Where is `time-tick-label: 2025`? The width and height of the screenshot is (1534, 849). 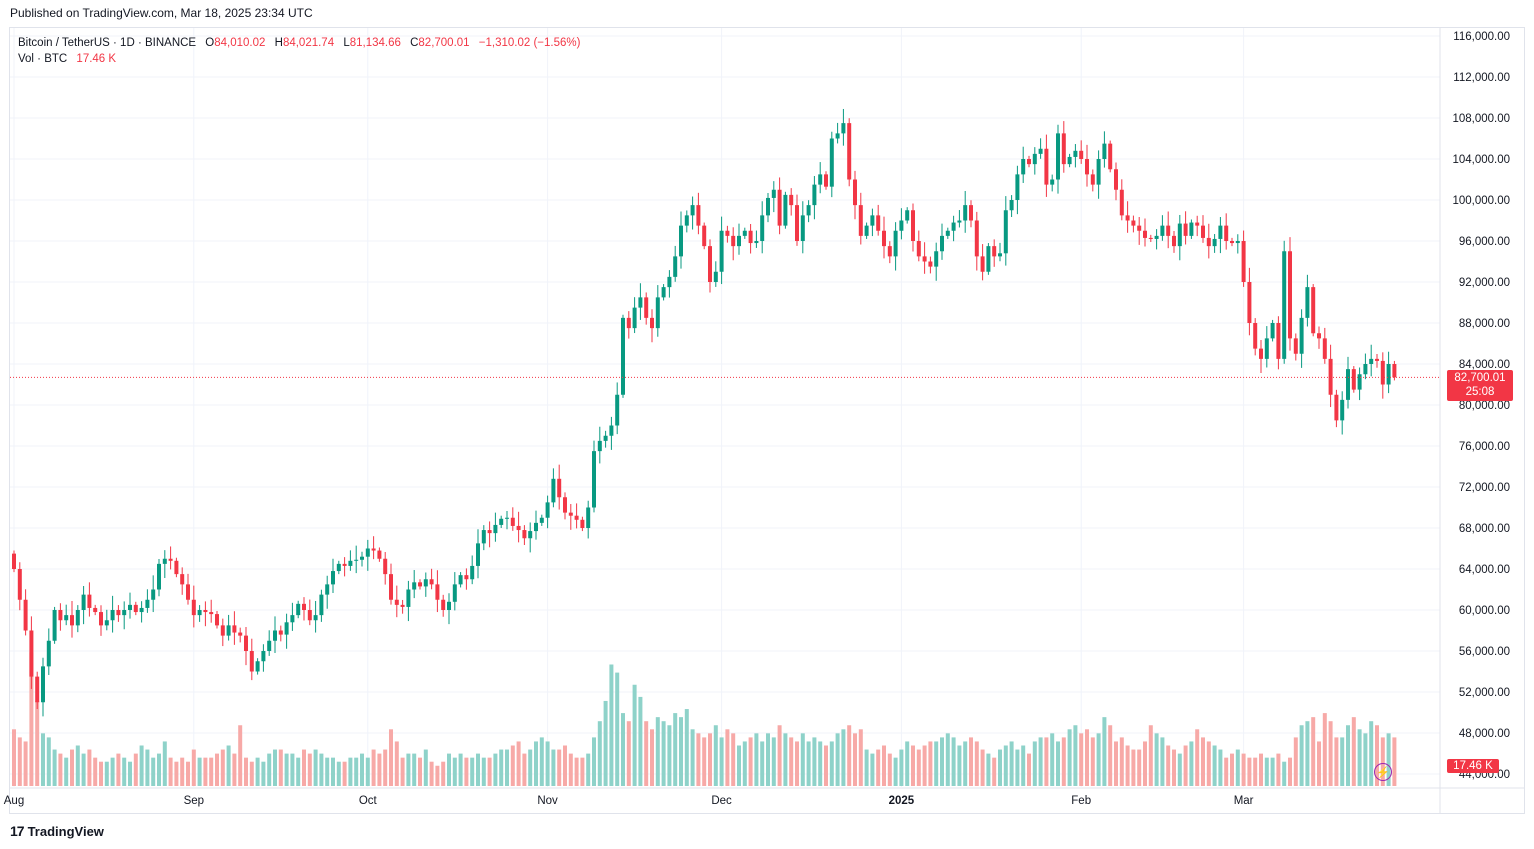
time-tick-label: 2025 is located at coordinates (902, 801).